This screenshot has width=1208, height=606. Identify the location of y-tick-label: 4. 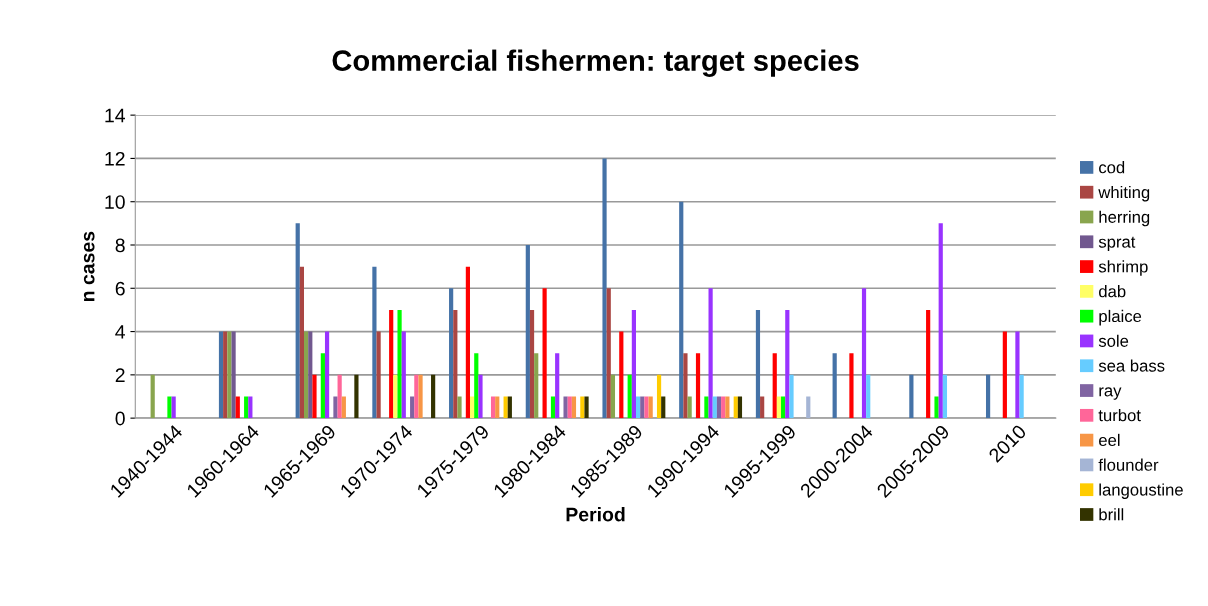
(120, 332).